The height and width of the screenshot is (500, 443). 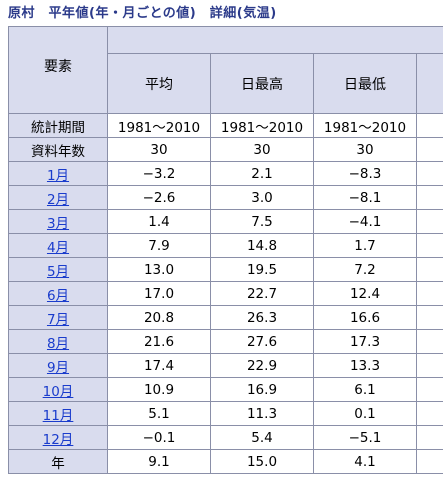 I want to click on month-row: 11月 5.1 11.3 0.1, so click(x=225, y=413).